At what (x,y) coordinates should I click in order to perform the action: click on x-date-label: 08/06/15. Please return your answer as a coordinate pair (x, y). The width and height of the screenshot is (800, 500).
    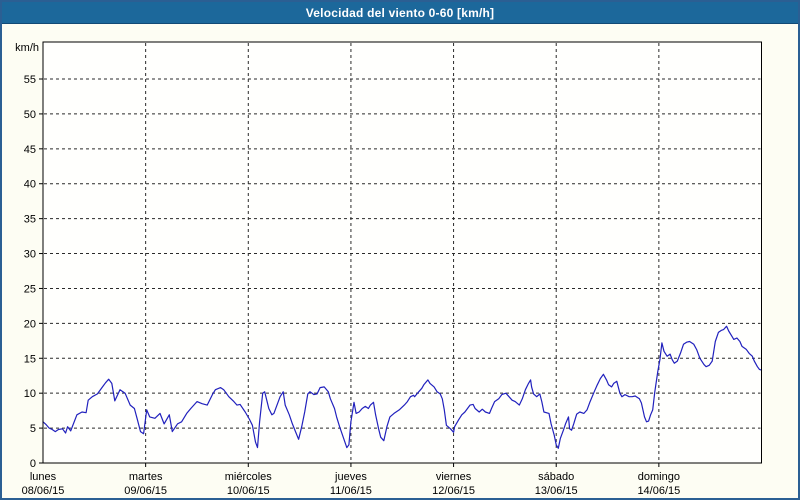
    Looking at the image, I should click on (43, 491).